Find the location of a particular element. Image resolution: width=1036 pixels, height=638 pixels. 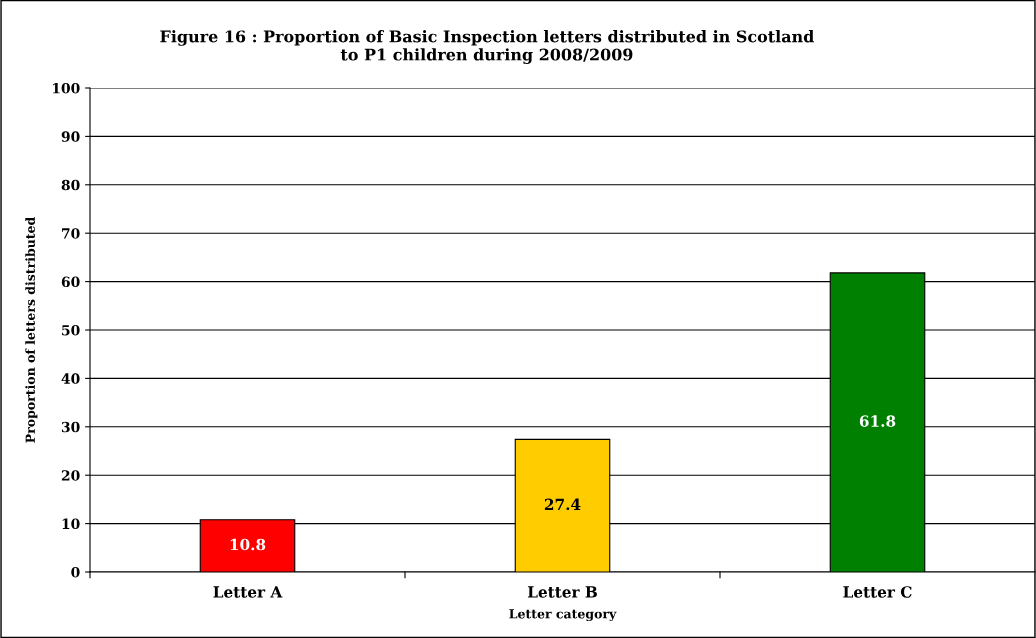

y-axis-title: Proportion of letters distributed is located at coordinates (31, 330).